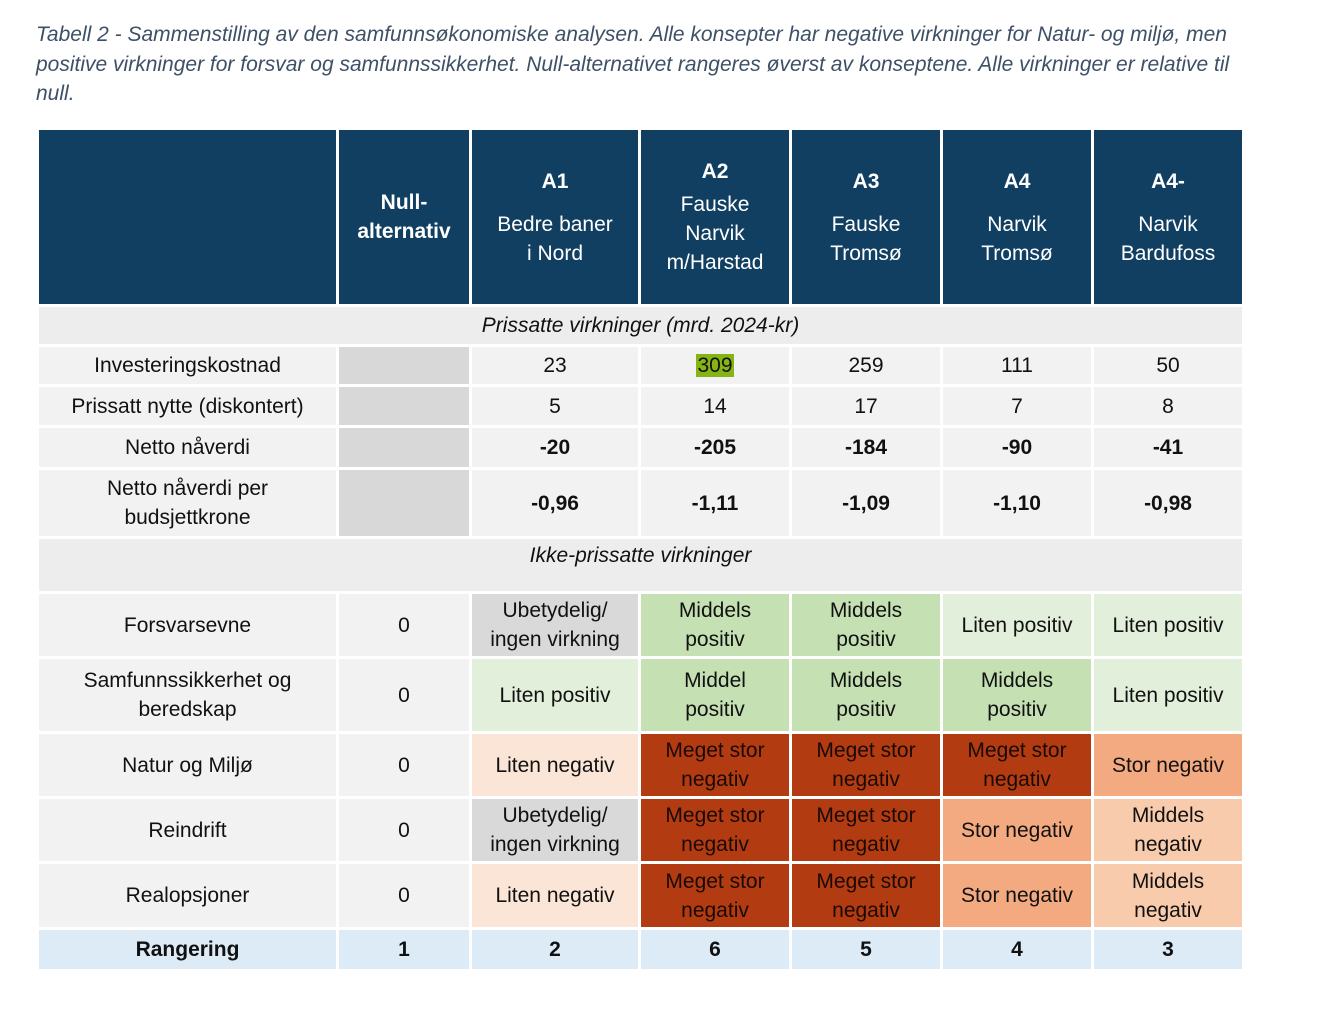 This screenshot has height=1035, width=1319. What do you see at coordinates (555, 447) in the screenshot?
I see `value-cell: -20` at bounding box center [555, 447].